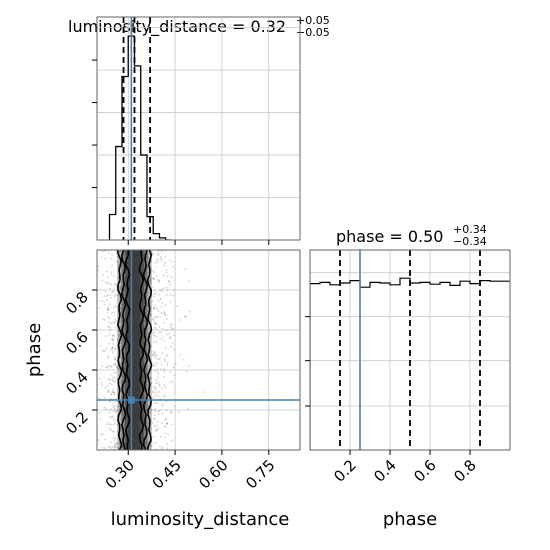 The width and height of the screenshot is (550, 550). I want to click on x-axis-label-phase: phase, so click(410, 519).